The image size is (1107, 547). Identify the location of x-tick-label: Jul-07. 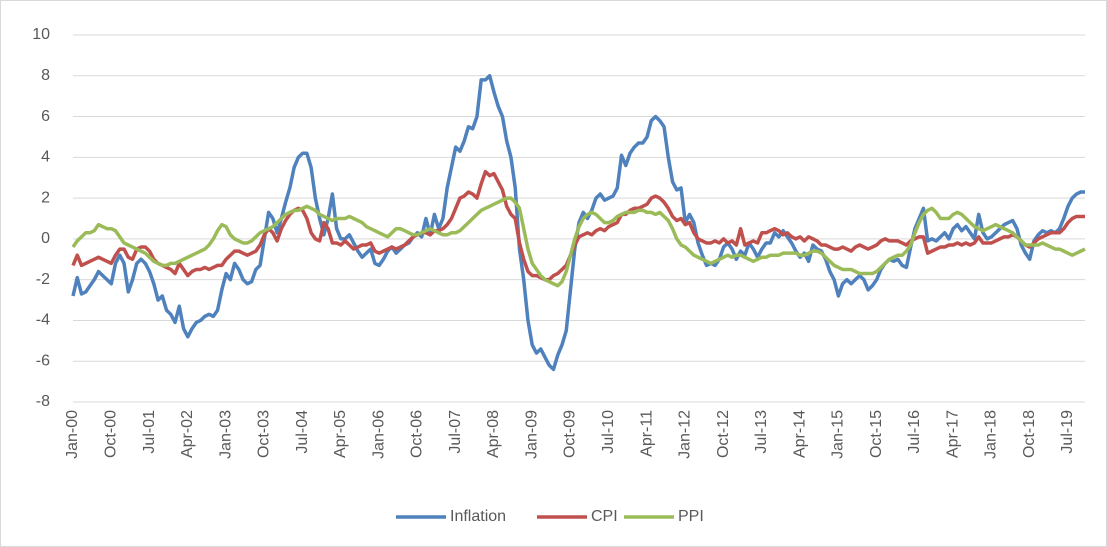
(455, 432).